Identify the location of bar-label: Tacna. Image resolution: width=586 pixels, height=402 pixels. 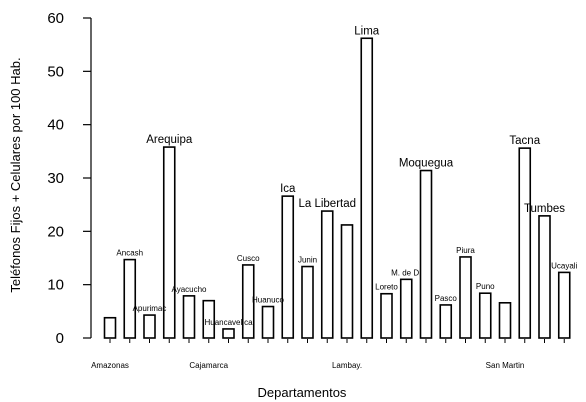
(524, 141).